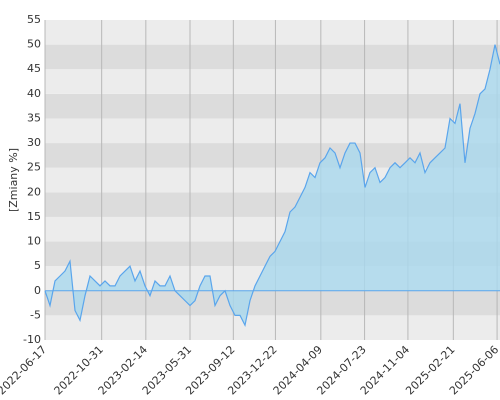 The image size is (500, 400). Describe the element at coordinates (34, 44) in the screenshot. I see `y-tick-label: 50` at that location.